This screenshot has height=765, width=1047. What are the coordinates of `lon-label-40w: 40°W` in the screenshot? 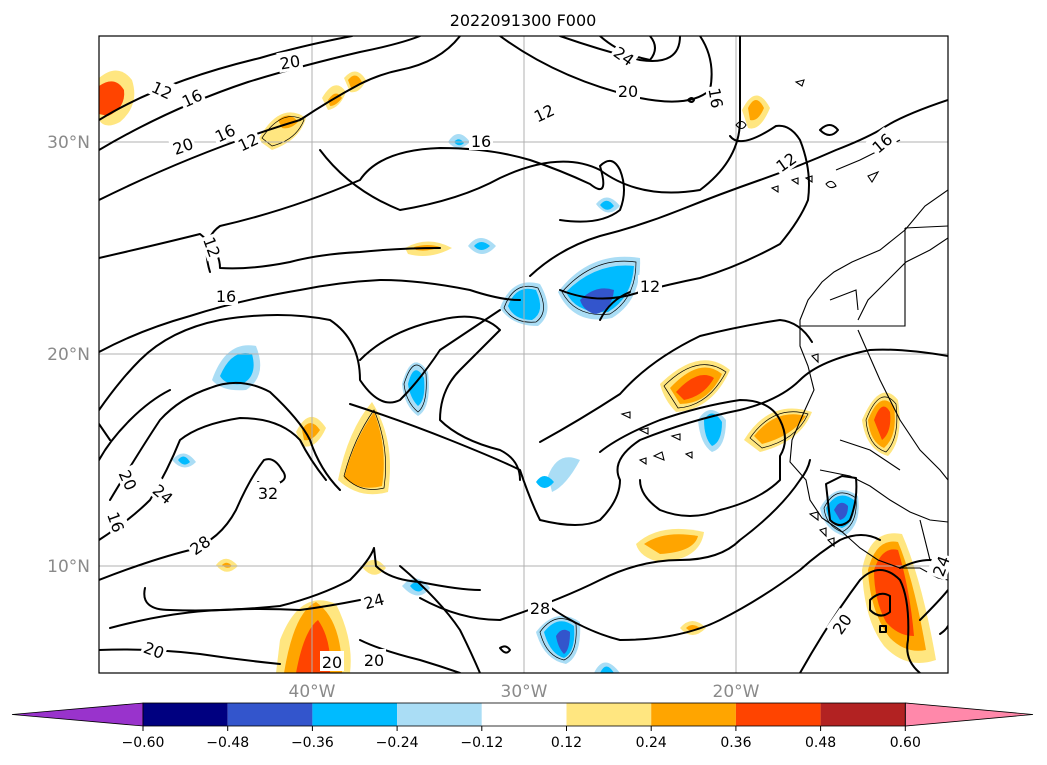 It's located at (312, 692).